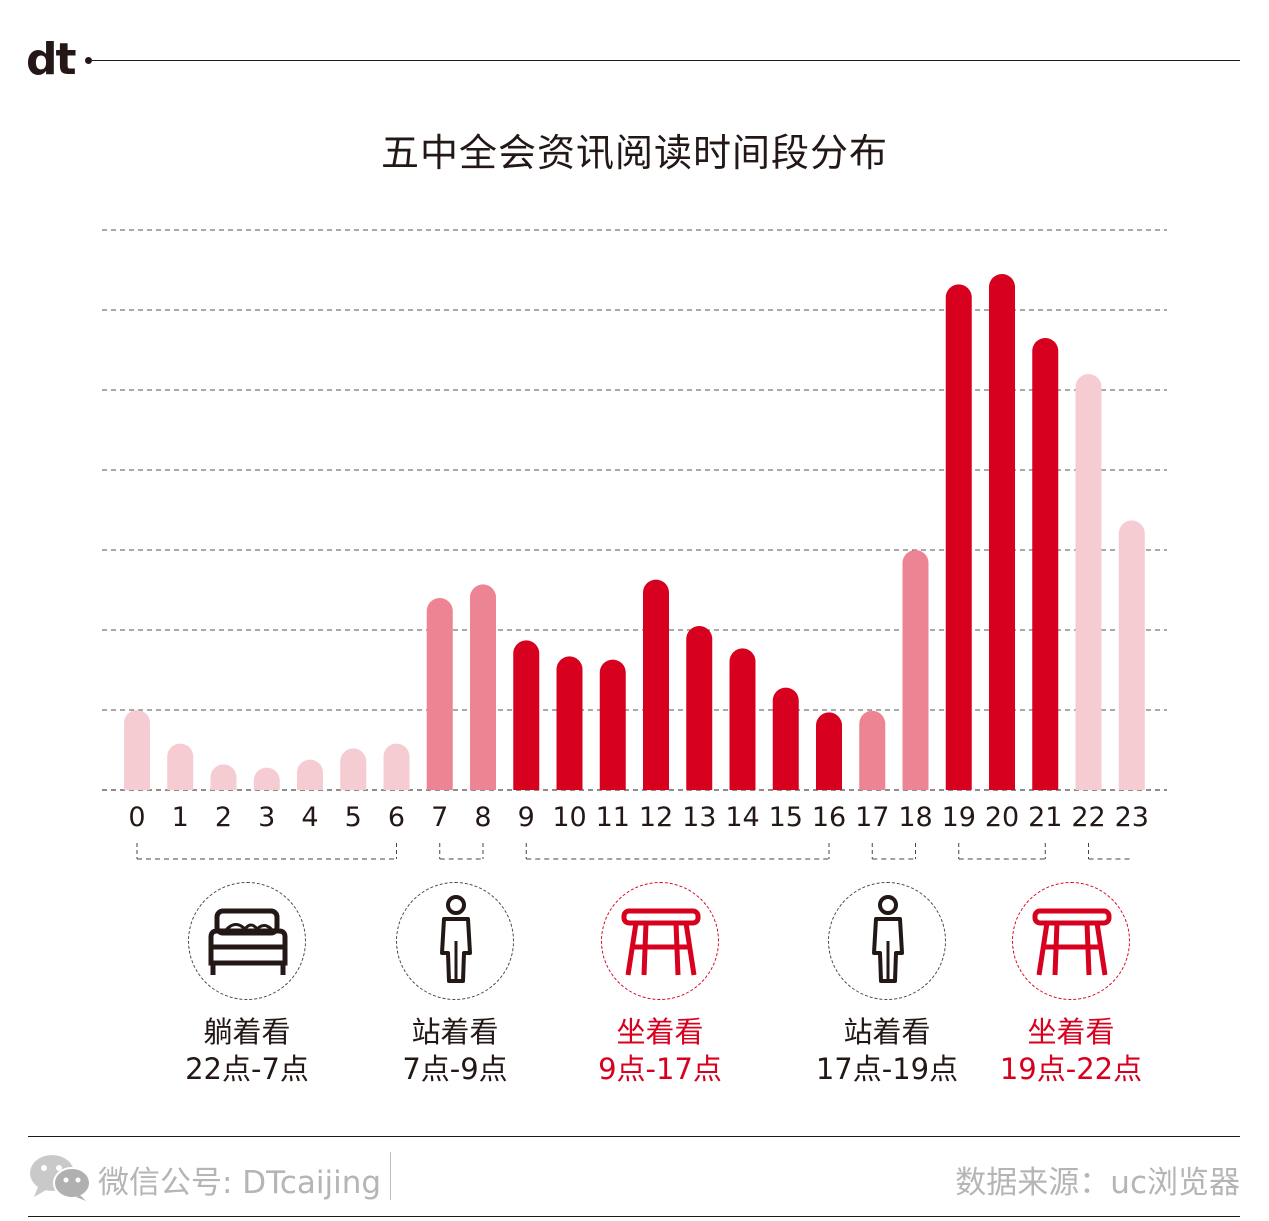 The image size is (1269, 1221). I want to click on logo-dot, so click(88, 60).